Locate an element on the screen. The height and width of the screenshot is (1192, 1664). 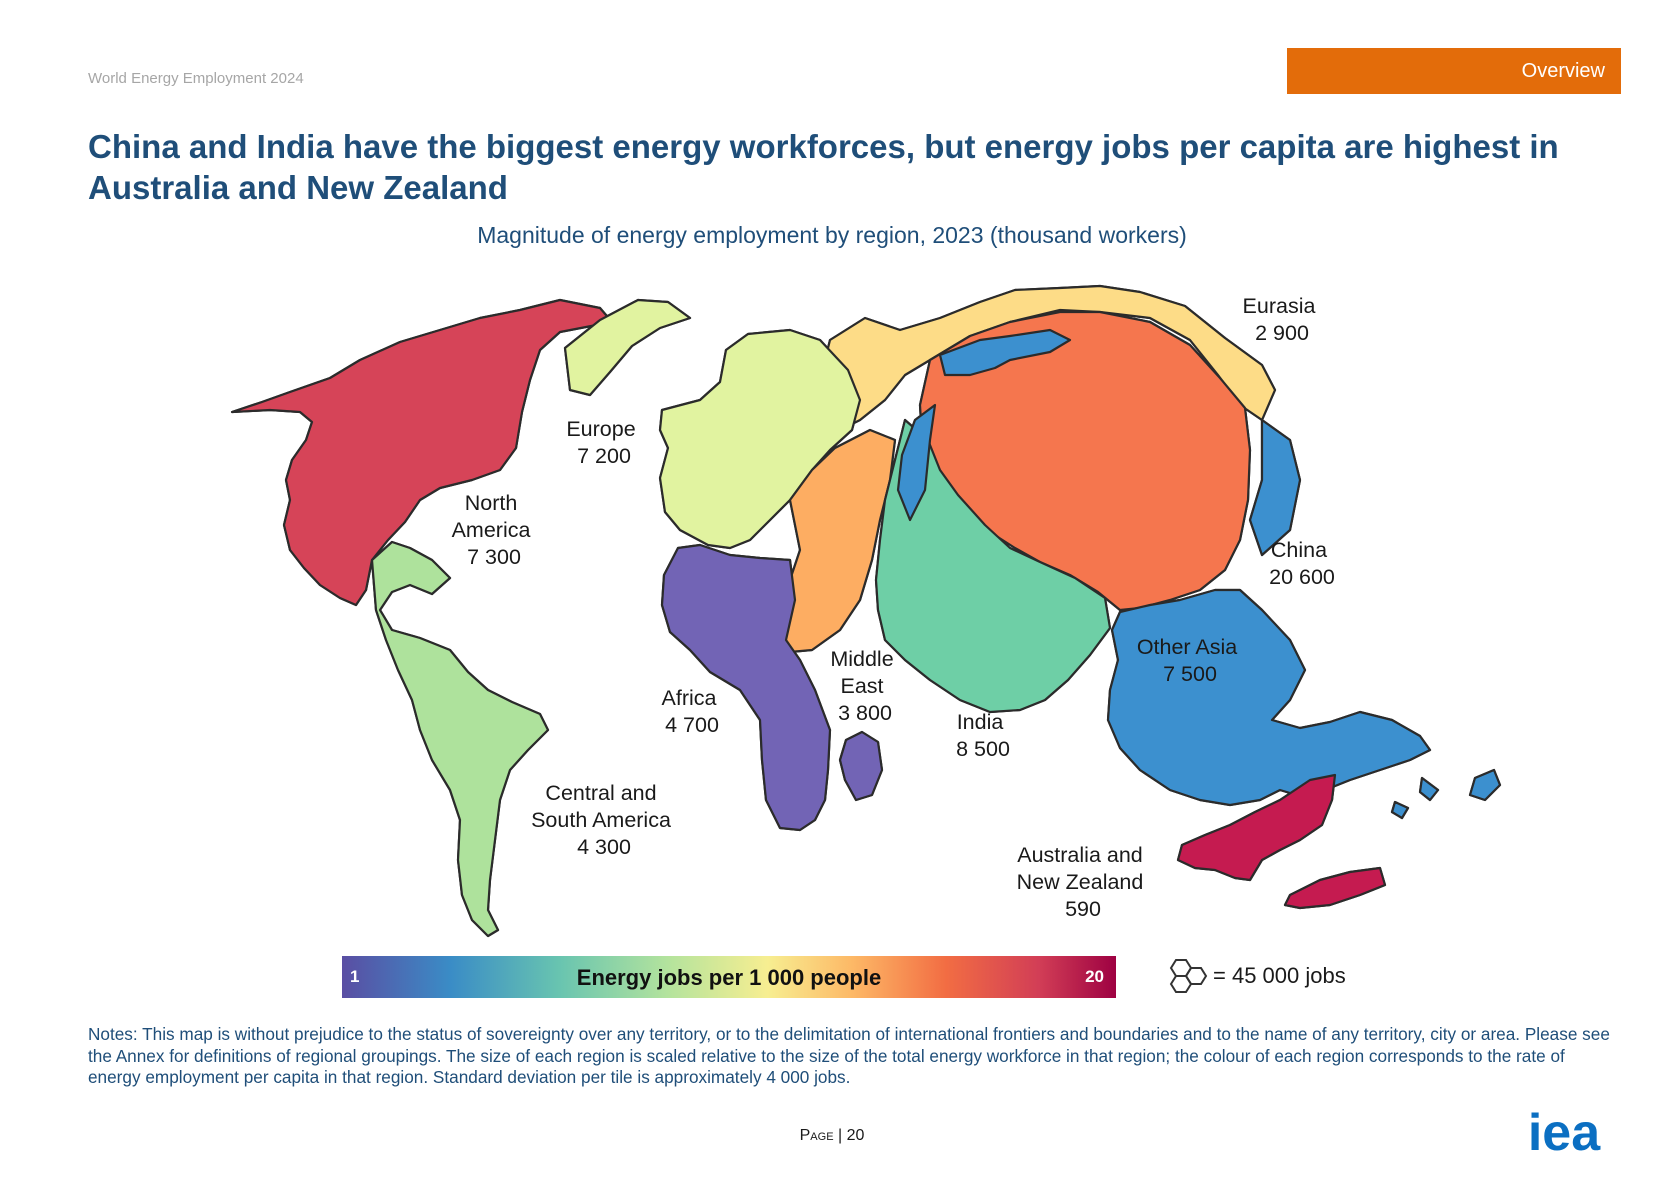
label-india: India 8 500 is located at coordinates (983, 735).